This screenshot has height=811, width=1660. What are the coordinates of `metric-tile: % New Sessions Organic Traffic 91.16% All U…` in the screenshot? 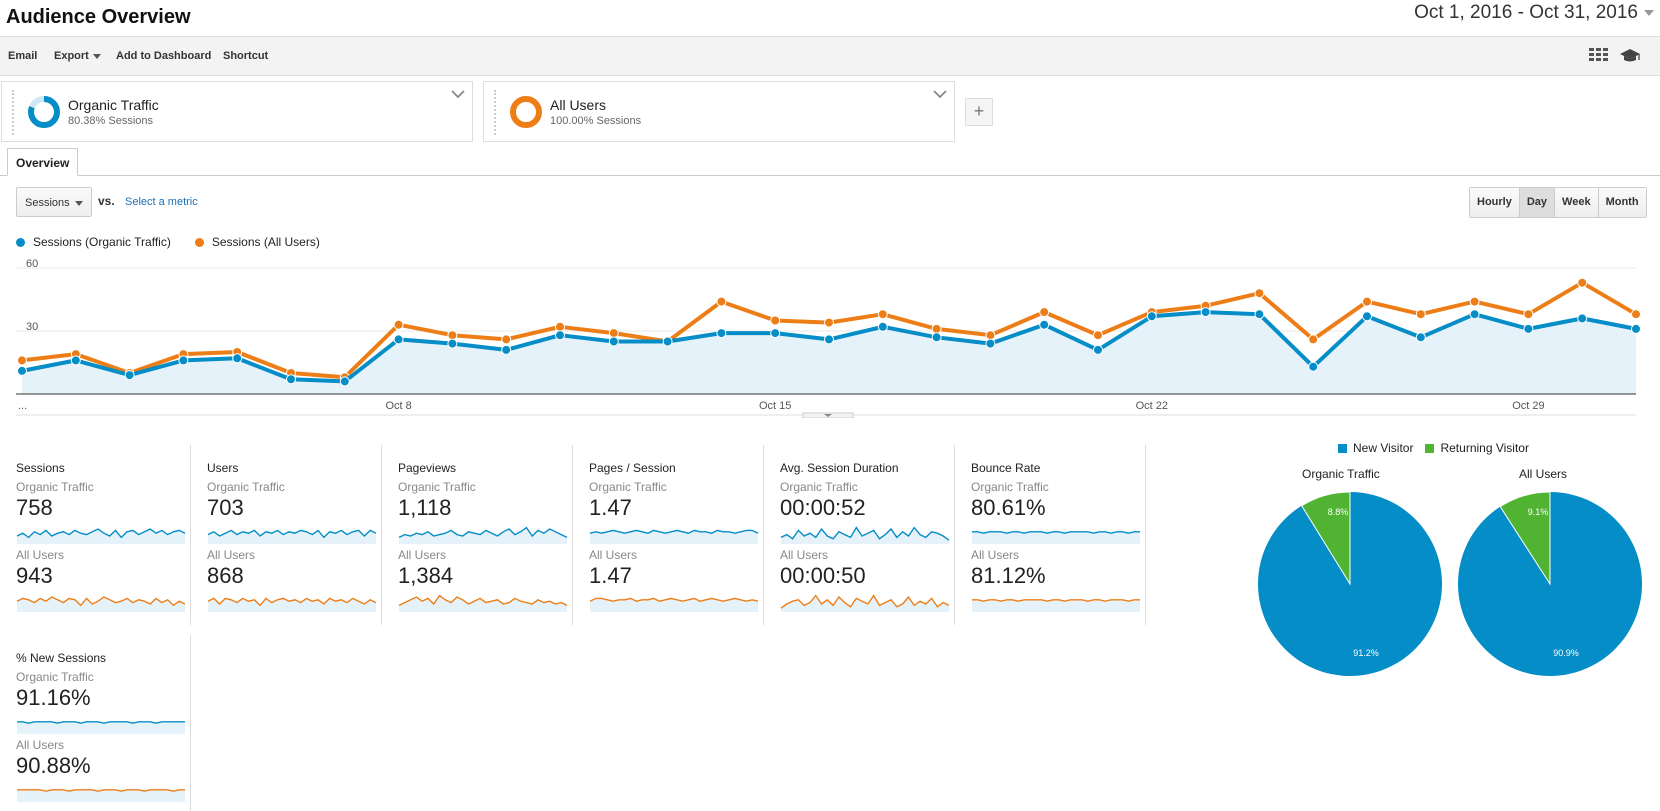 It's located at (95, 723).